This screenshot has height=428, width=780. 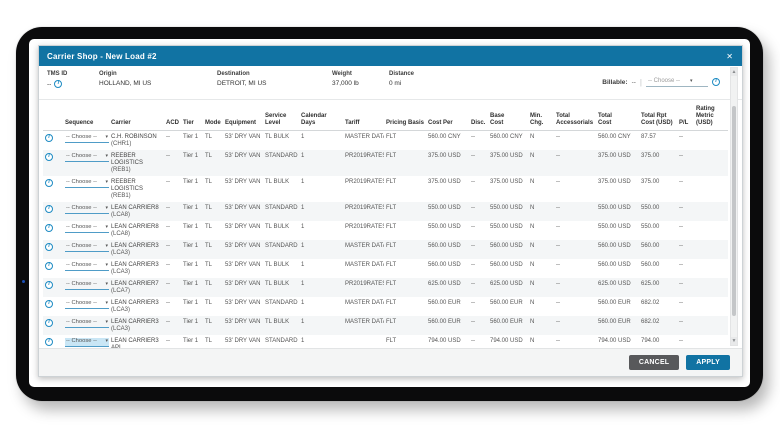 What do you see at coordinates (364, 321) in the screenshot?
I see `tariff-cell: MASTER DATA` at bounding box center [364, 321].